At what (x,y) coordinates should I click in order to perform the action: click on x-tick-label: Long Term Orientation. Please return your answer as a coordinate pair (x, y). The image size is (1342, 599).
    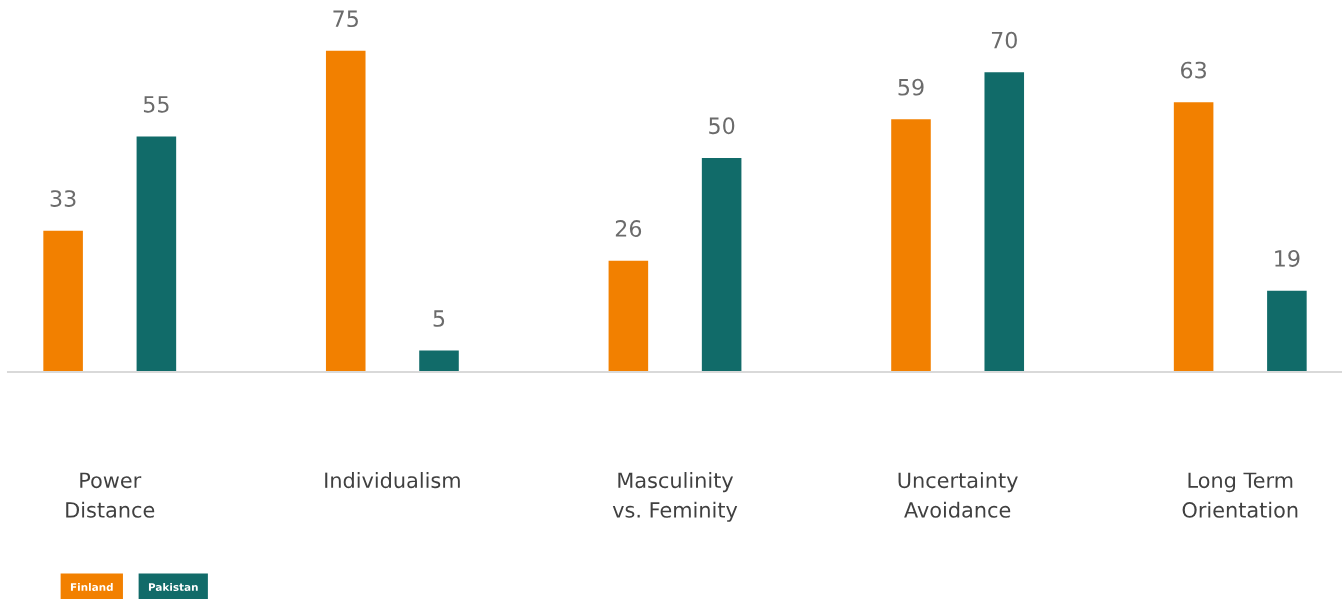
    Looking at the image, I should click on (1240, 495).